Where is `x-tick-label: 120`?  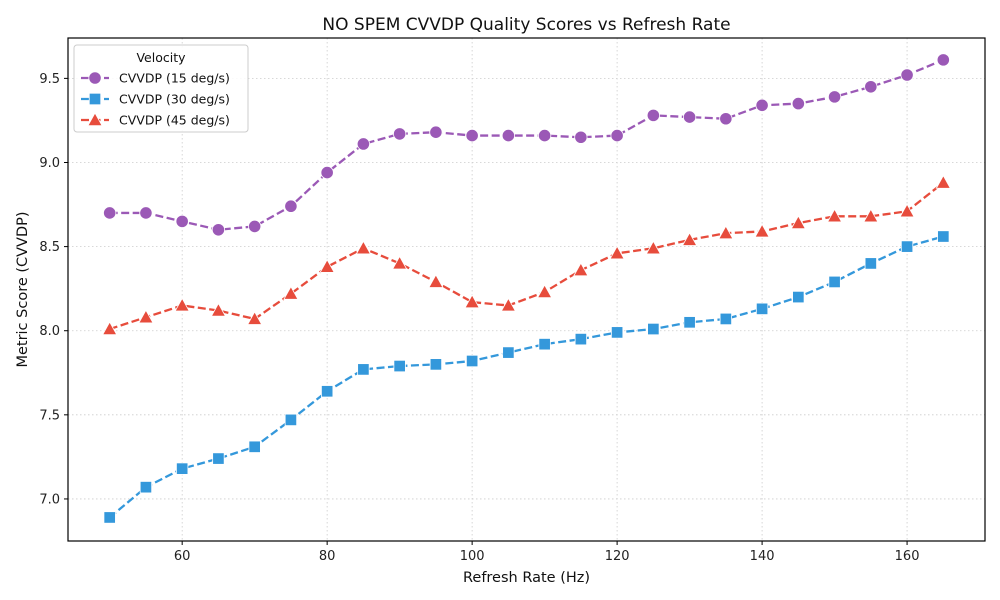 x-tick-label: 120 is located at coordinates (617, 556).